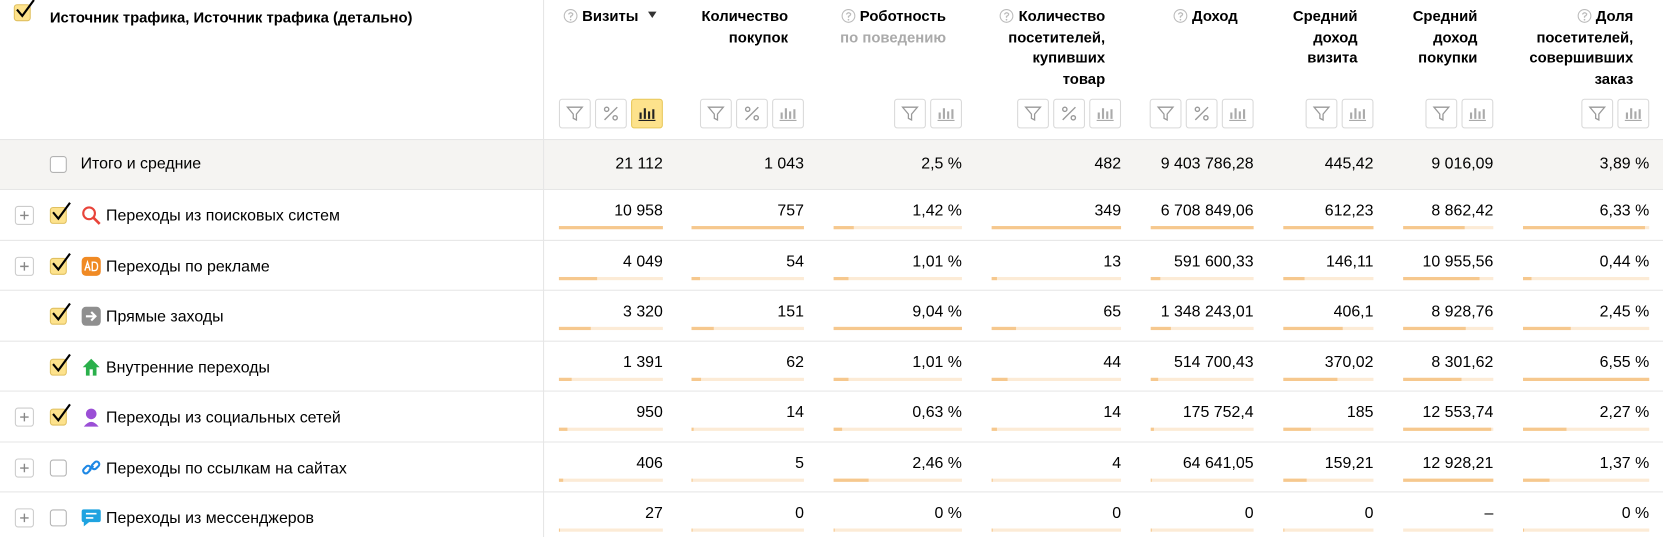  I want to click on source-icon, so click(91, 316).